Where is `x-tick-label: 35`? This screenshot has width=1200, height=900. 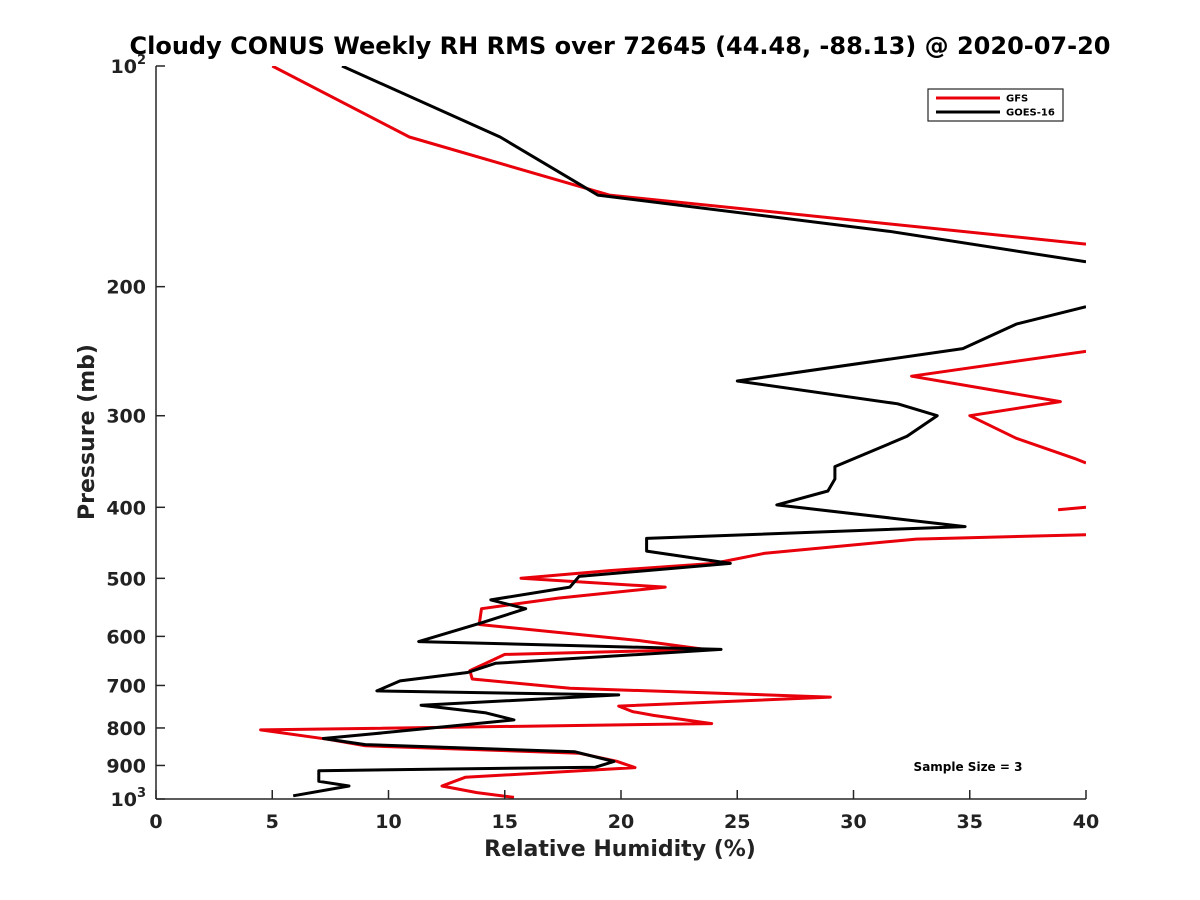 x-tick-label: 35 is located at coordinates (970, 822).